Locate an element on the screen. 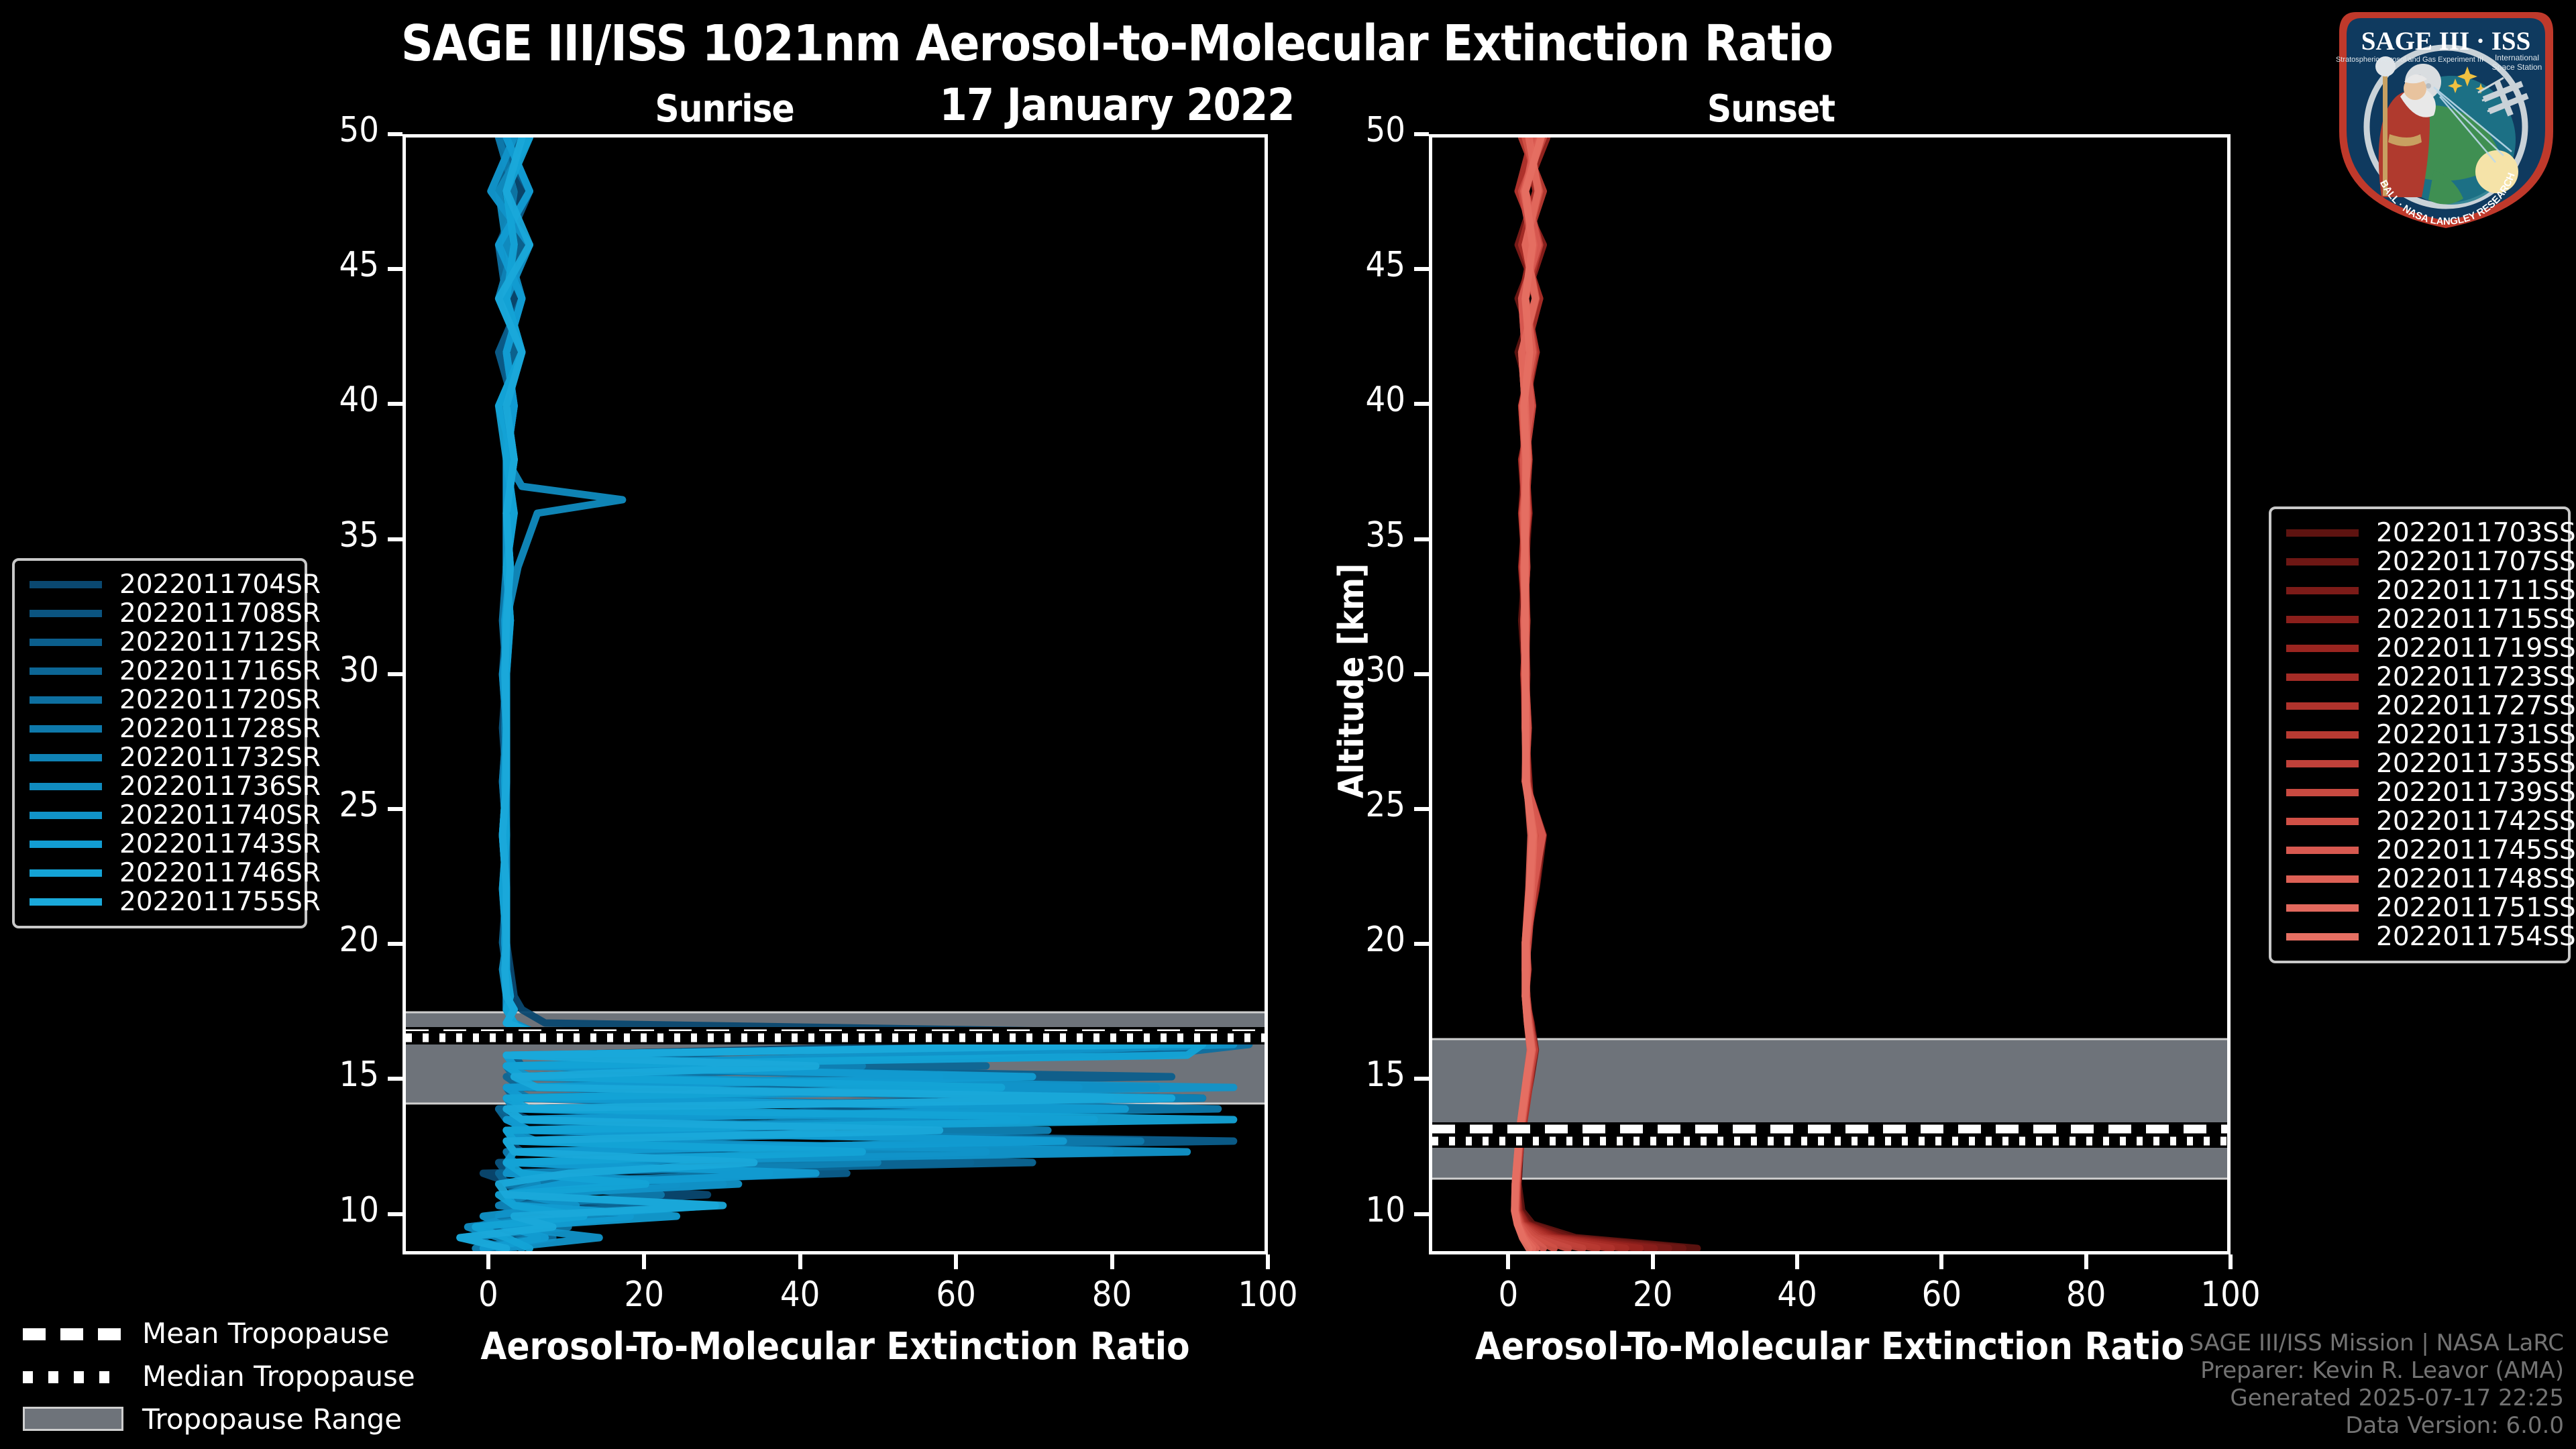 The height and width of the screenshot is (1449, 2576). legend-item: 2022011731SS is located at coordinates (2423, 735).